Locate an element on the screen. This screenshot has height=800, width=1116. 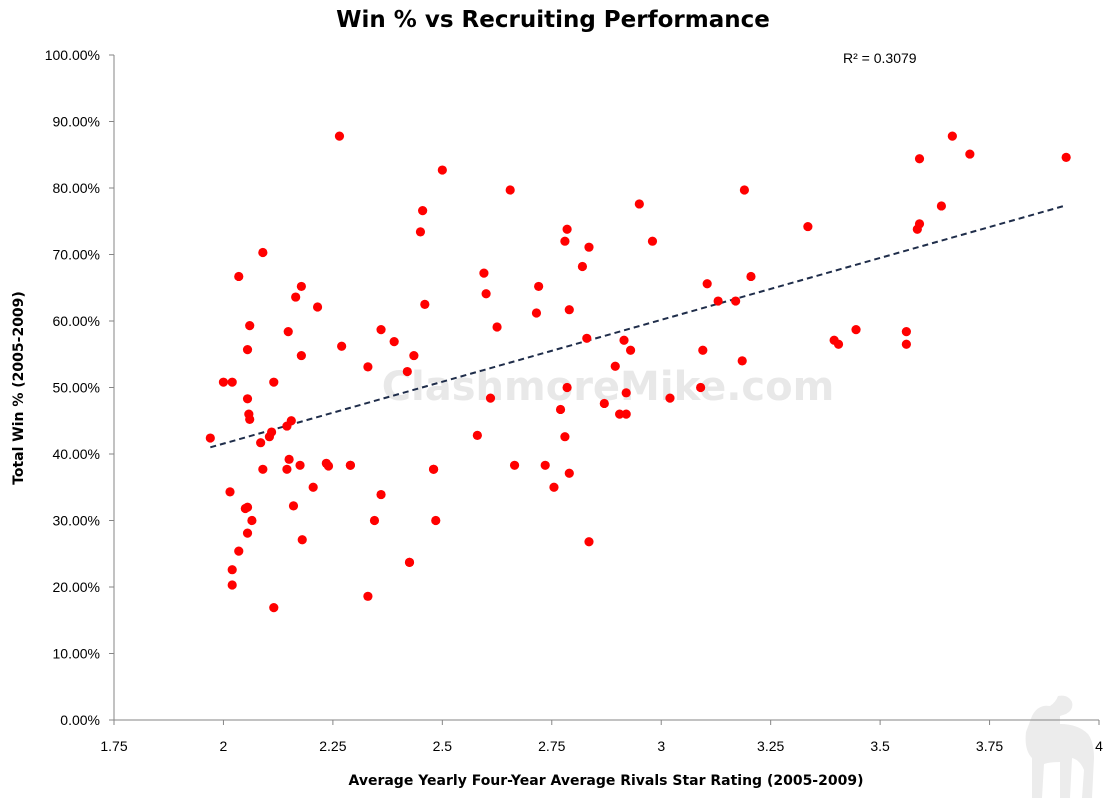
x-axis-ticks: 1.75 2 2.25 2.5 2.75 3 3.25 3.5 3.75 4 is located at coordinates (601, 737).